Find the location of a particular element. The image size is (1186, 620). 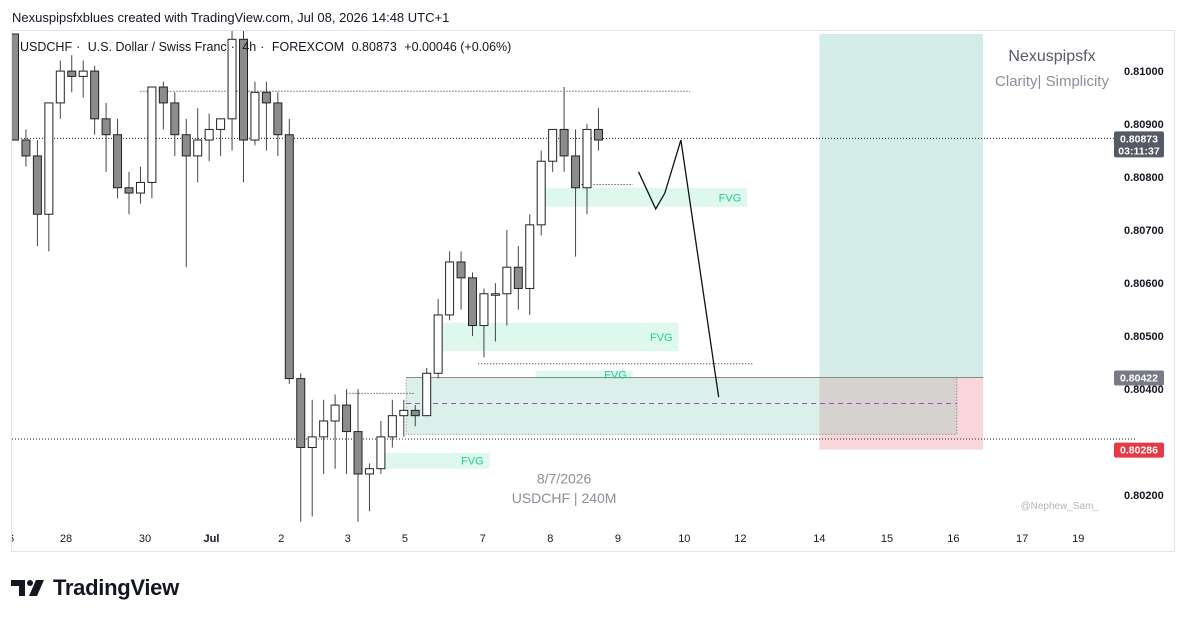

tradingview-logo-icon is located at coordinates (27, 588).